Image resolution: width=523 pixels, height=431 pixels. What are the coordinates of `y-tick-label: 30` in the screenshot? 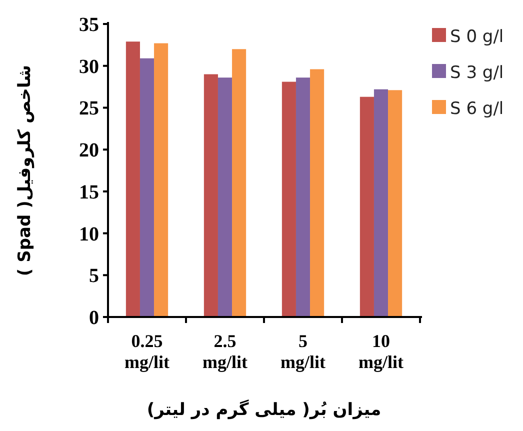 It's located at (89, 67).